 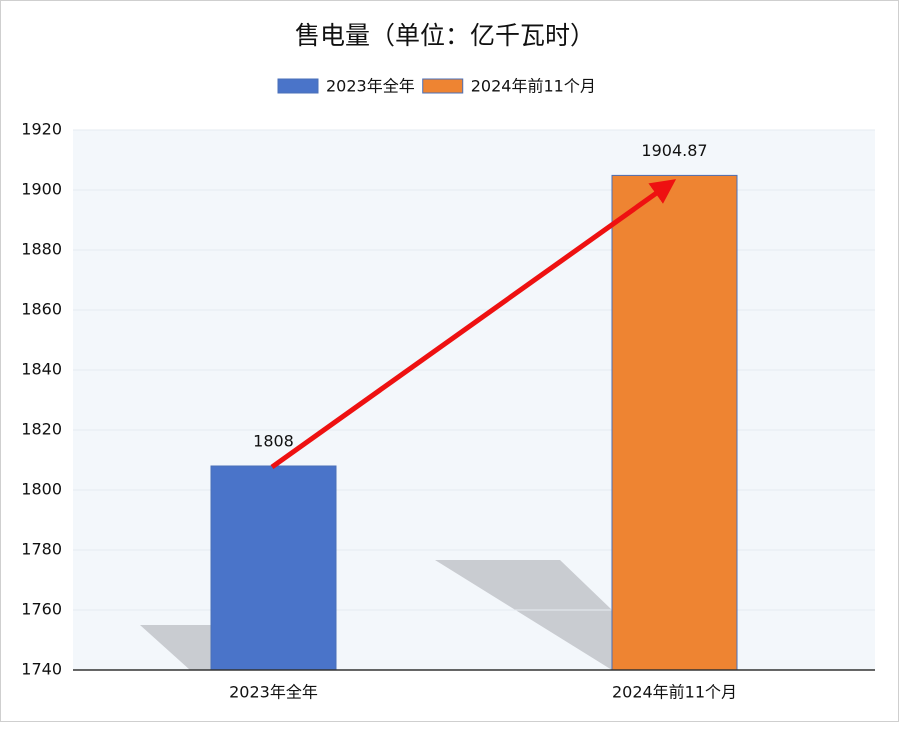 What do you see at coordinates (41, 669) in the screenshot?
I see `y-tick-label: 1740` at bounding box center [41, 669].